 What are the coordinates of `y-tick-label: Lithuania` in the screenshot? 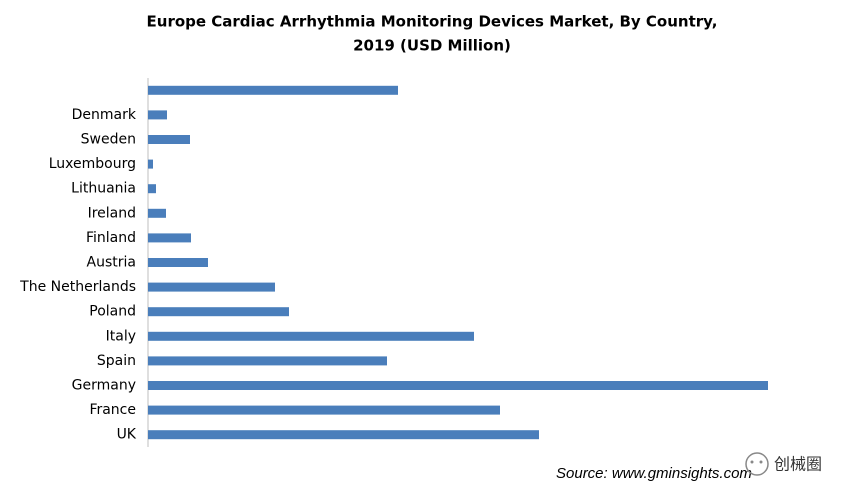 It's located at (103, 189).